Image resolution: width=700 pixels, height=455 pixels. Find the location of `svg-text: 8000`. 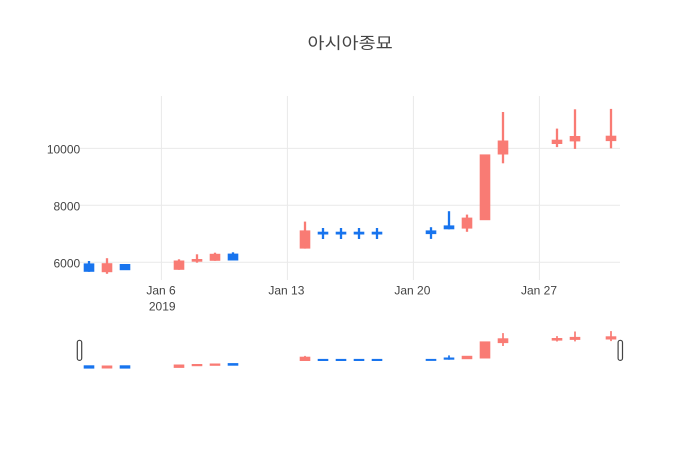

svg-text: 8000 is located at coordinates (66, 207).